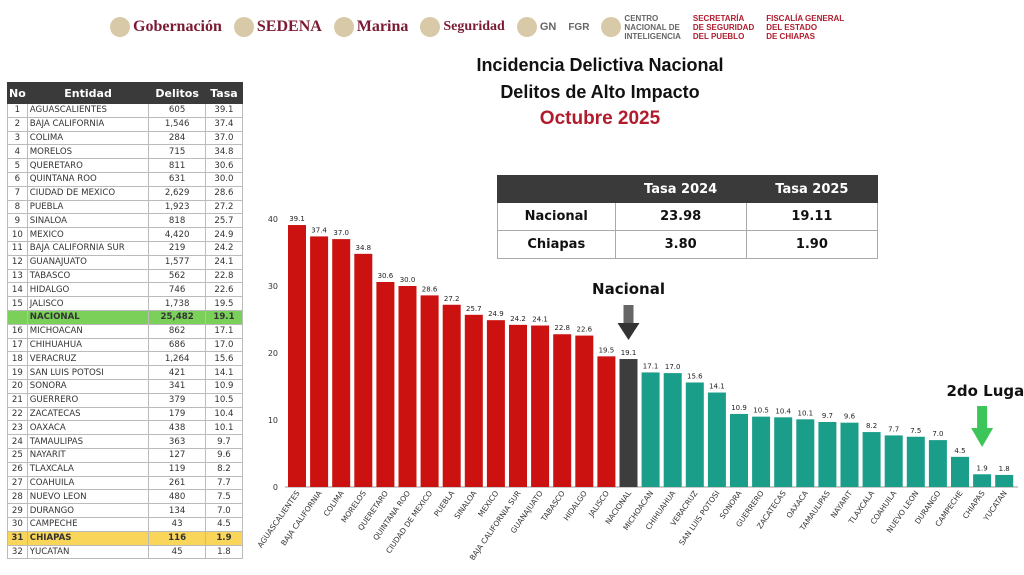  I want to click on logo-gobernacion: Gobernación, so click(166, 27).